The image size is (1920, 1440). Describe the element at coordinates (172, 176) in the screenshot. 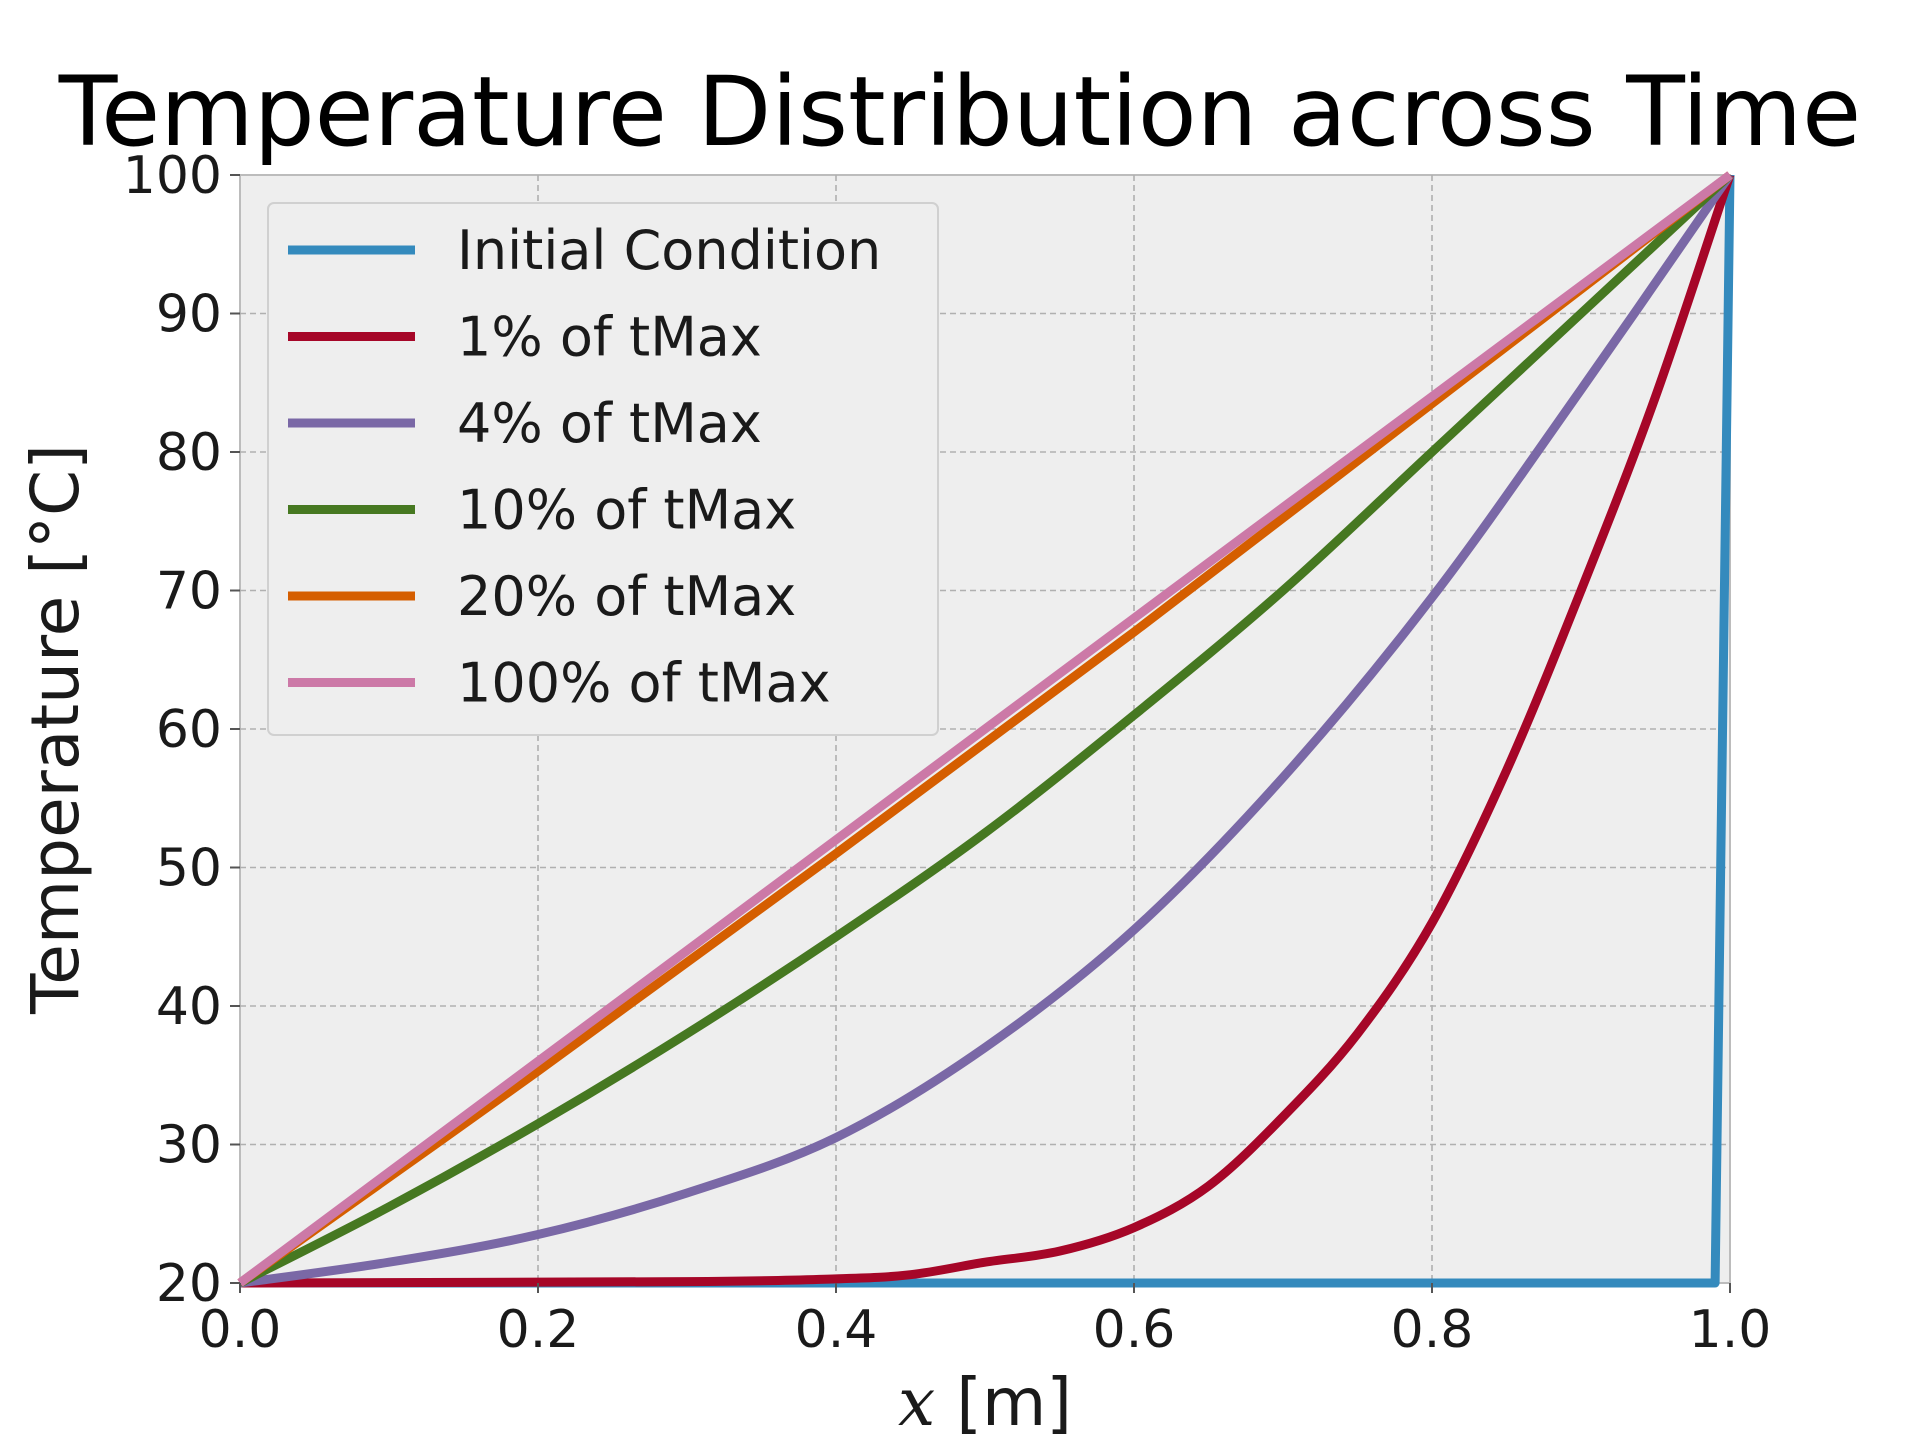

I see `y-tick-label: 100` at that location.